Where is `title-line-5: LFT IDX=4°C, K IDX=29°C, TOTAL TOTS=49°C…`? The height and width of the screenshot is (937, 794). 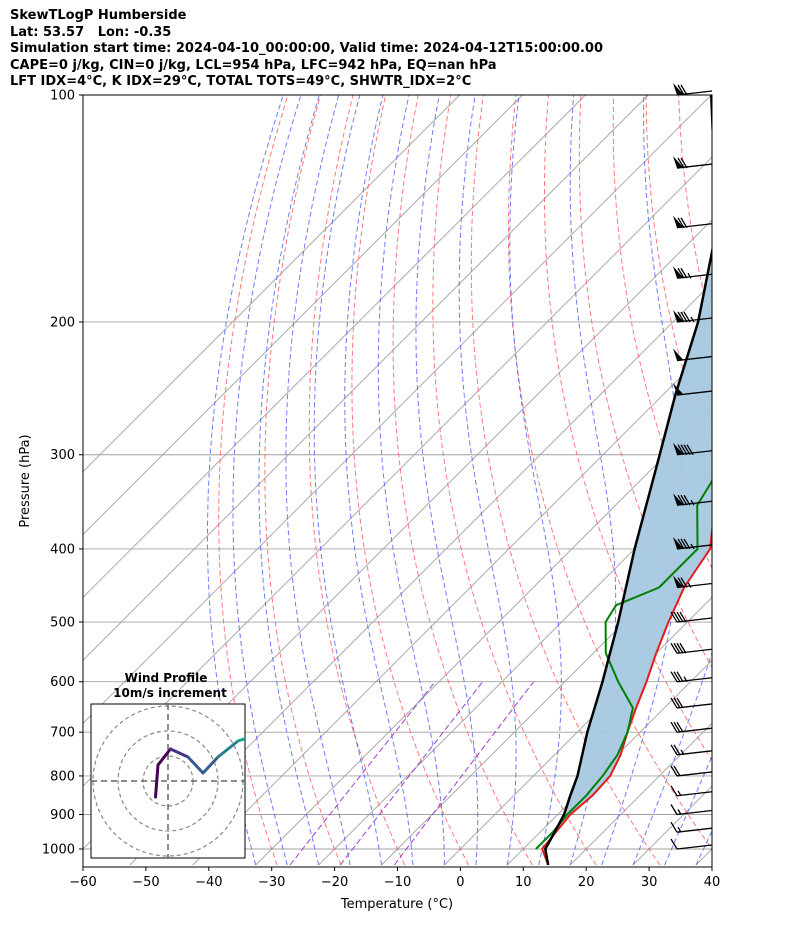
title-line-5: LFT IDX=4°C, K IDX=29°C, TOTAL TOTS=49°C… is located at coordinates (241, 81).